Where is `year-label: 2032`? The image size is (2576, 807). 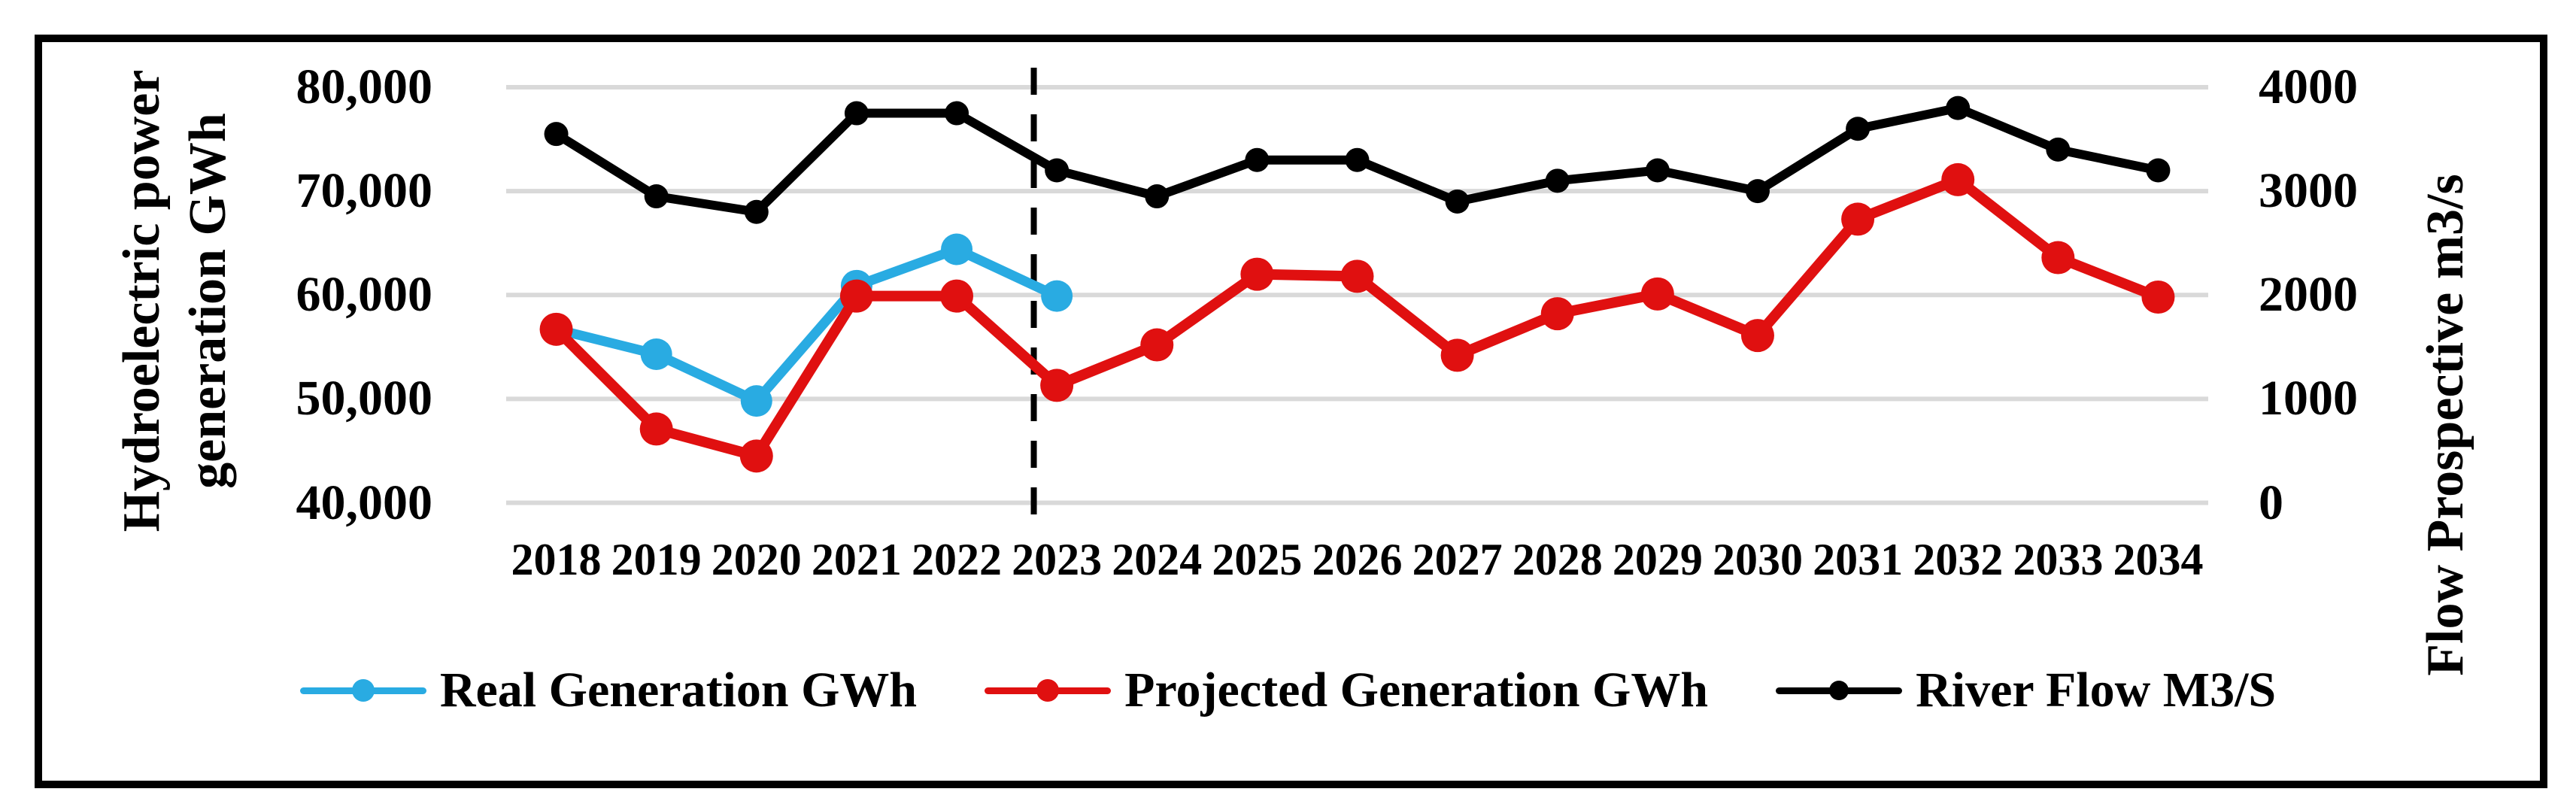
year-label: 2032 is located at coordinates (1958, 559).